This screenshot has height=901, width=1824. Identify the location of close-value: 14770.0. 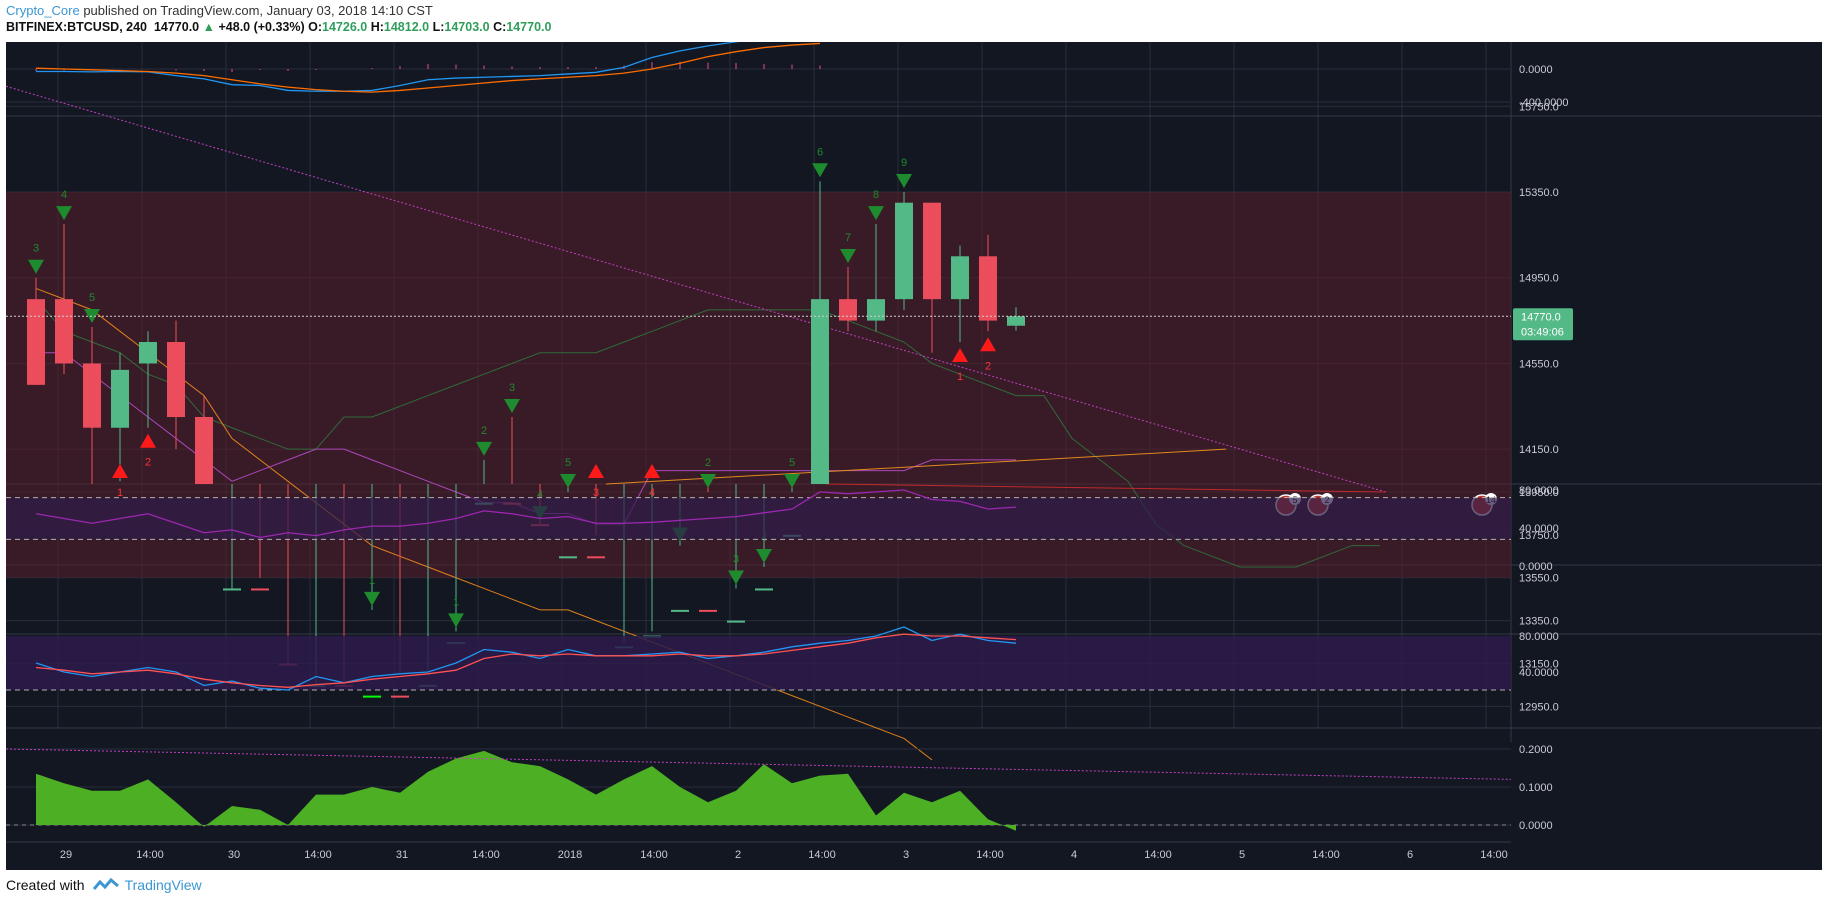
(529, 27).